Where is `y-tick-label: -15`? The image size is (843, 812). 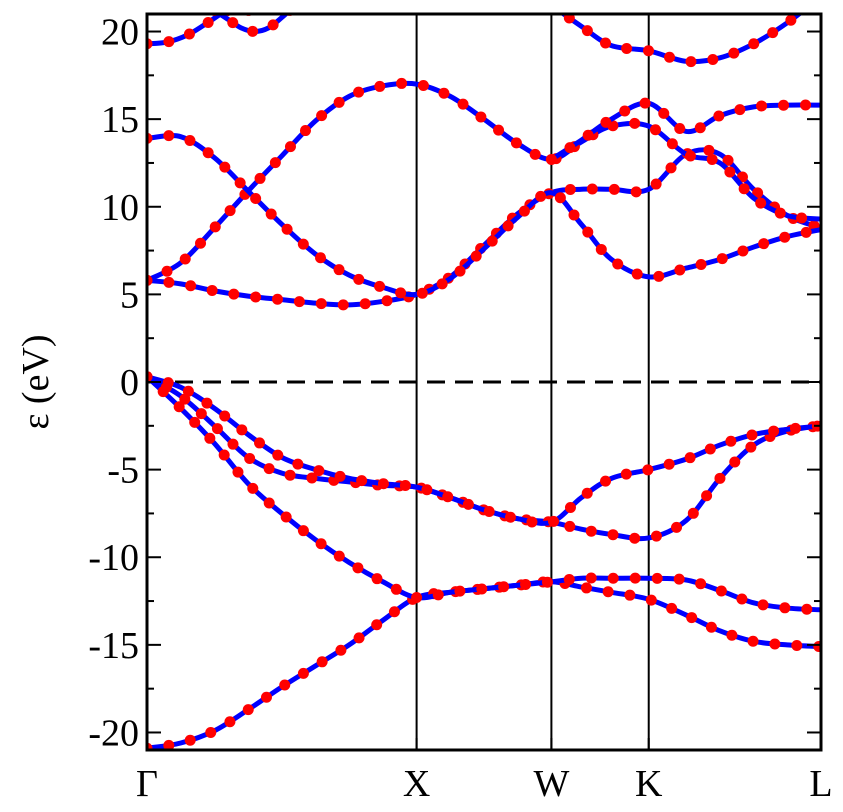 y-tick-label: -15 is located at coordinates (113, 646).